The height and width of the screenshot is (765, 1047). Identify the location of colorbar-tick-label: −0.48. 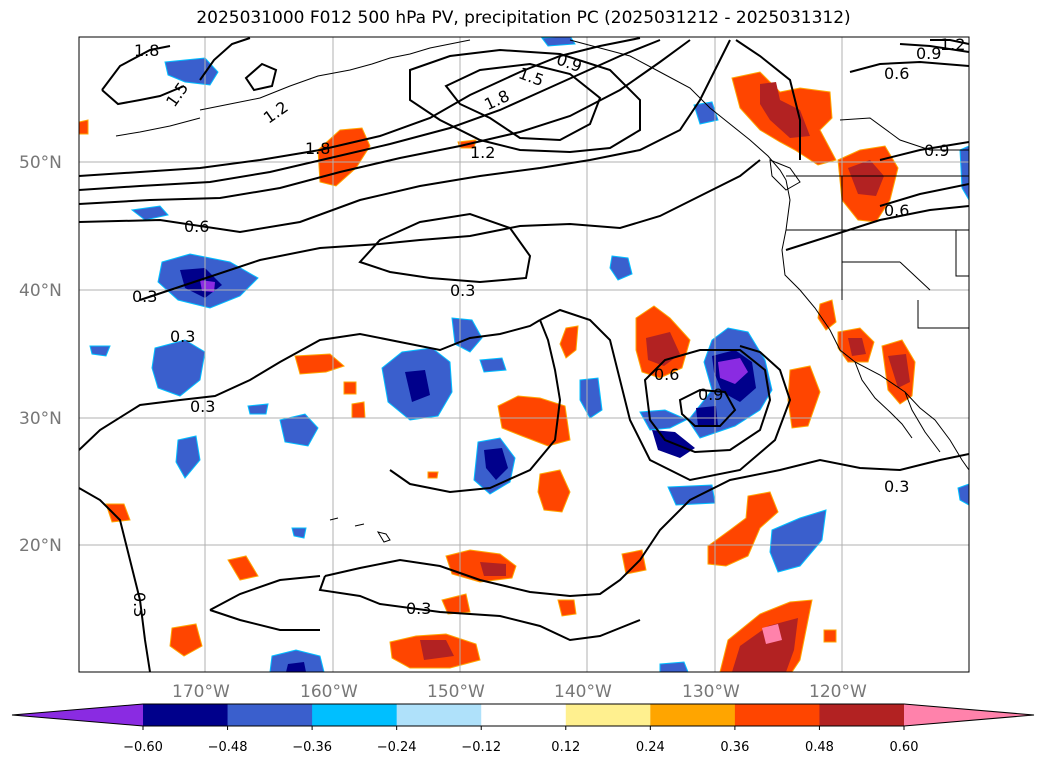
(228, 747).